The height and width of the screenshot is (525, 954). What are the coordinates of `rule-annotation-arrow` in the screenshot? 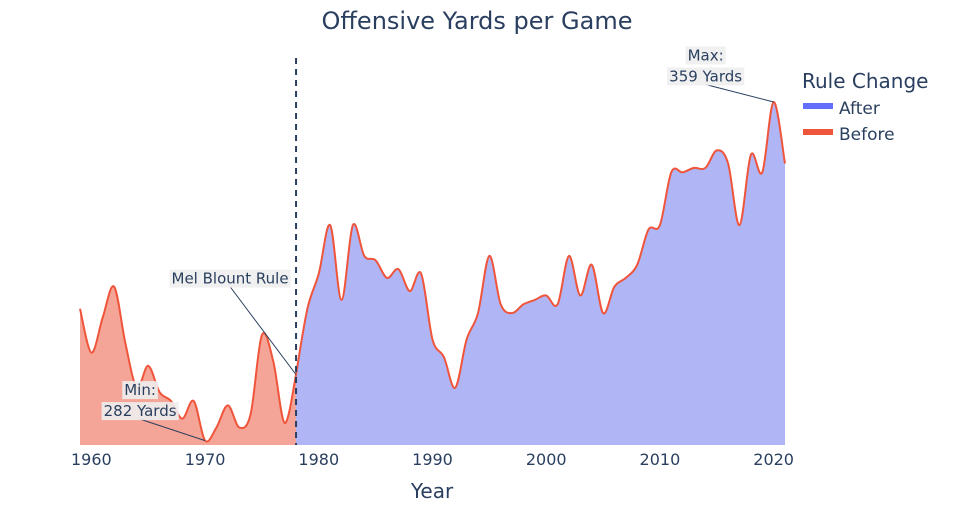 It's located at (263, 330).